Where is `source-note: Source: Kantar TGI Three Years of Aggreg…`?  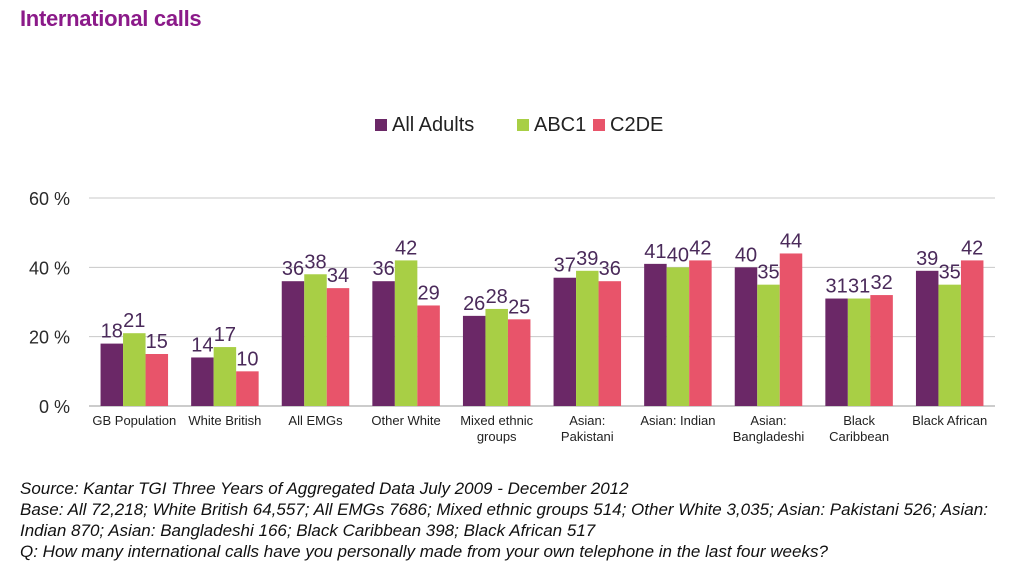
source-note: Source: Kantar TGI Three Years of Aggreg… is located at coordinates (324, 488).